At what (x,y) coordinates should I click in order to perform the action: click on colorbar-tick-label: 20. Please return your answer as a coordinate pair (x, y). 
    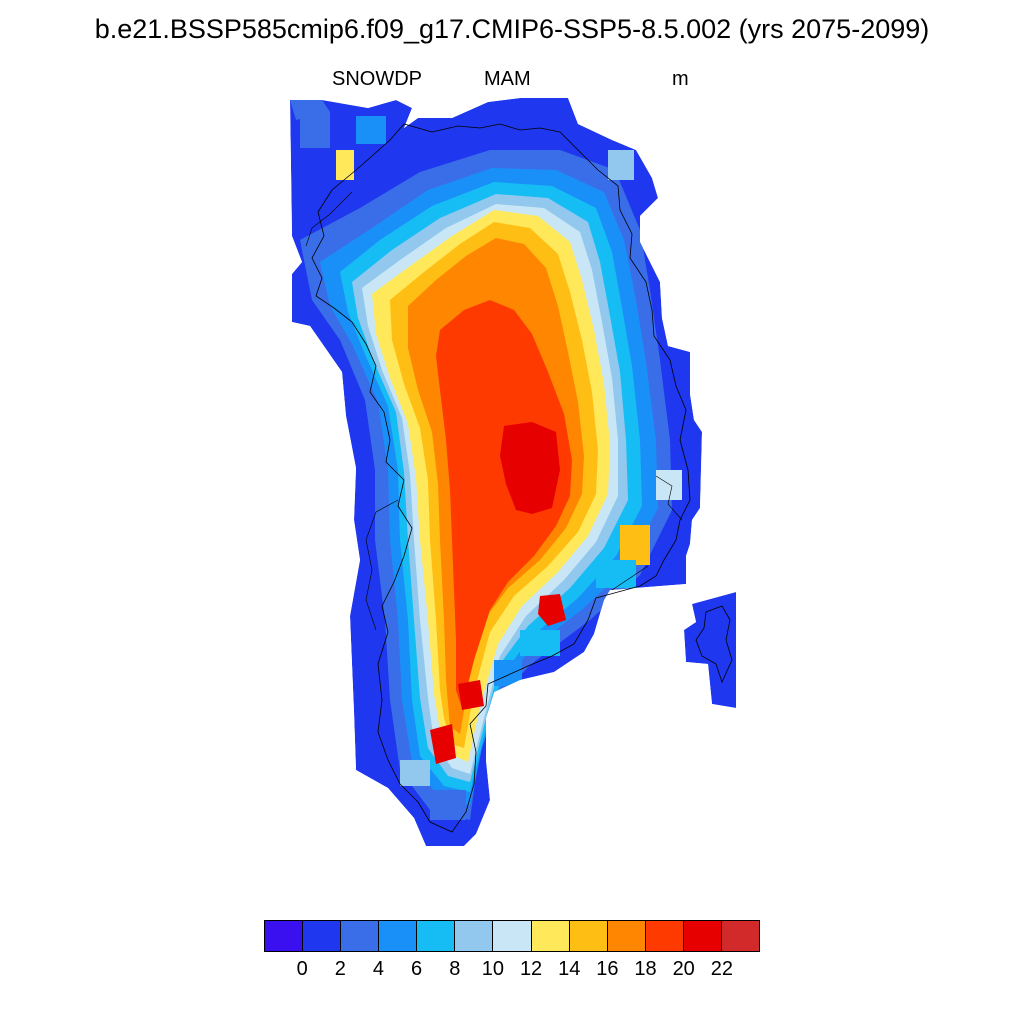
    Looking at the image, I should click on (683, 969).